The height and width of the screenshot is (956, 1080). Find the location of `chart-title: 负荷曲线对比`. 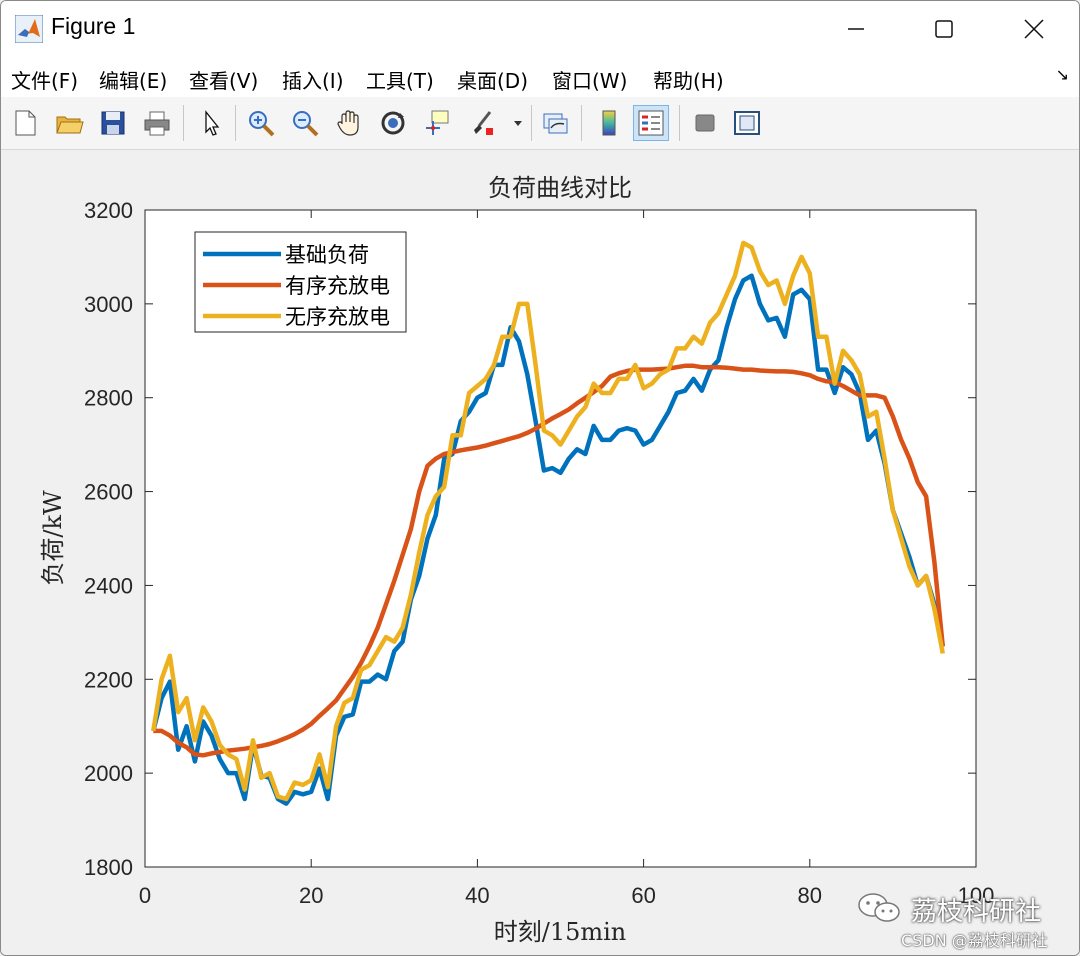

chart-title: 负荷曲线对比 is located at coordinates (560, 188).